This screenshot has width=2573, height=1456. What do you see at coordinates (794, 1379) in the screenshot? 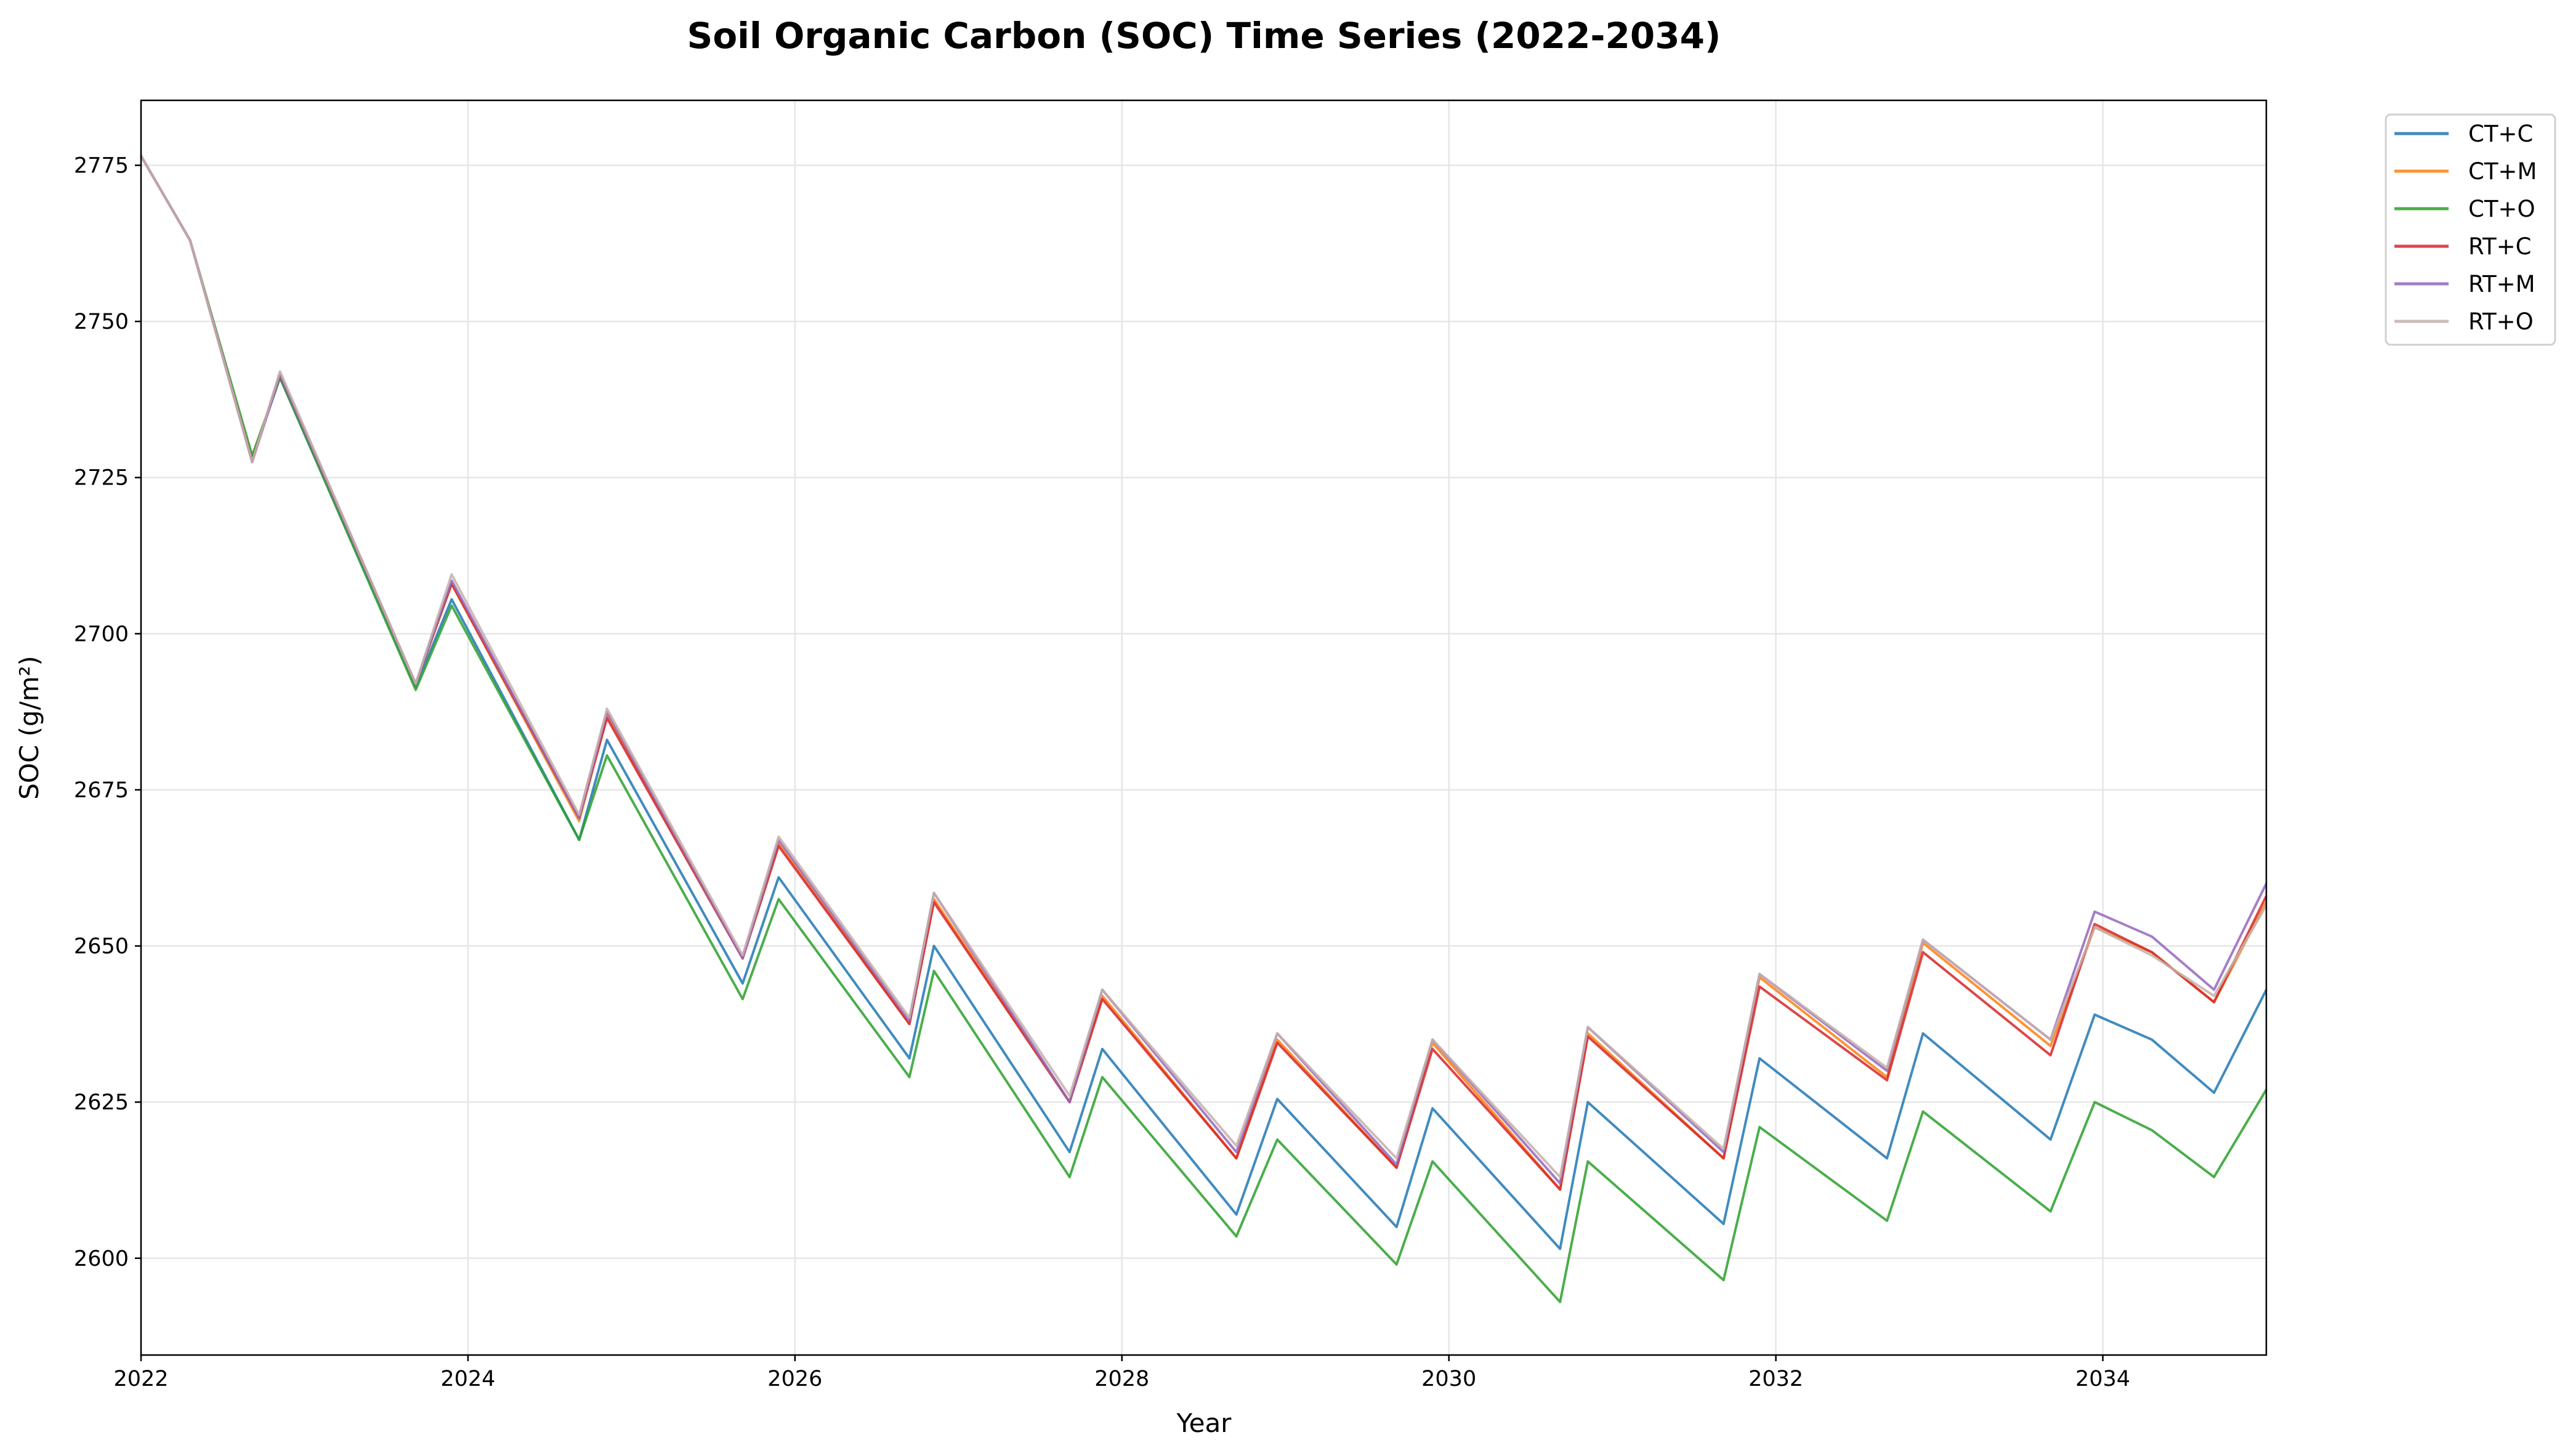
I see `x-tick-label: 2026` at bounding box center [794, 1379].